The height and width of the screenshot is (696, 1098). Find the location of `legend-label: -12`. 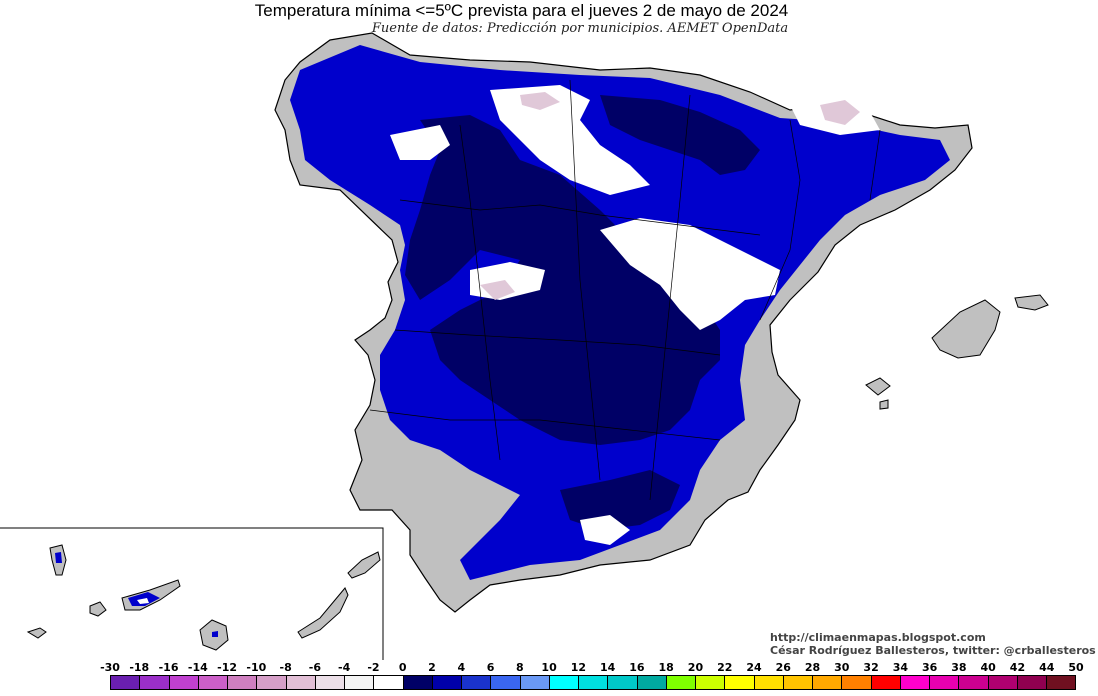

legend-label: -12 is located at coordinates (227, 667).